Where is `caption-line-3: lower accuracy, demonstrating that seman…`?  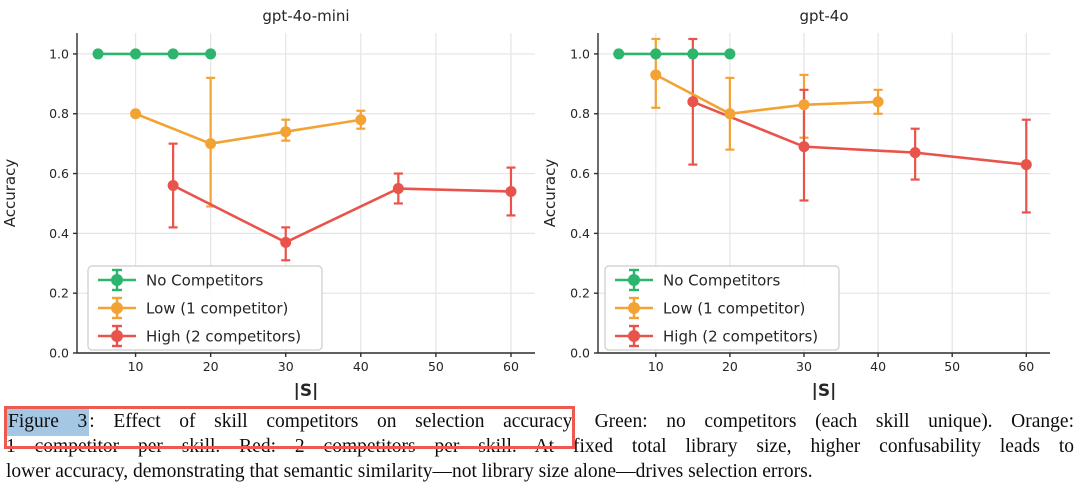 caption-line-3: lower accuracy, demonstrating that seman… is located at coordinates (409, 471).